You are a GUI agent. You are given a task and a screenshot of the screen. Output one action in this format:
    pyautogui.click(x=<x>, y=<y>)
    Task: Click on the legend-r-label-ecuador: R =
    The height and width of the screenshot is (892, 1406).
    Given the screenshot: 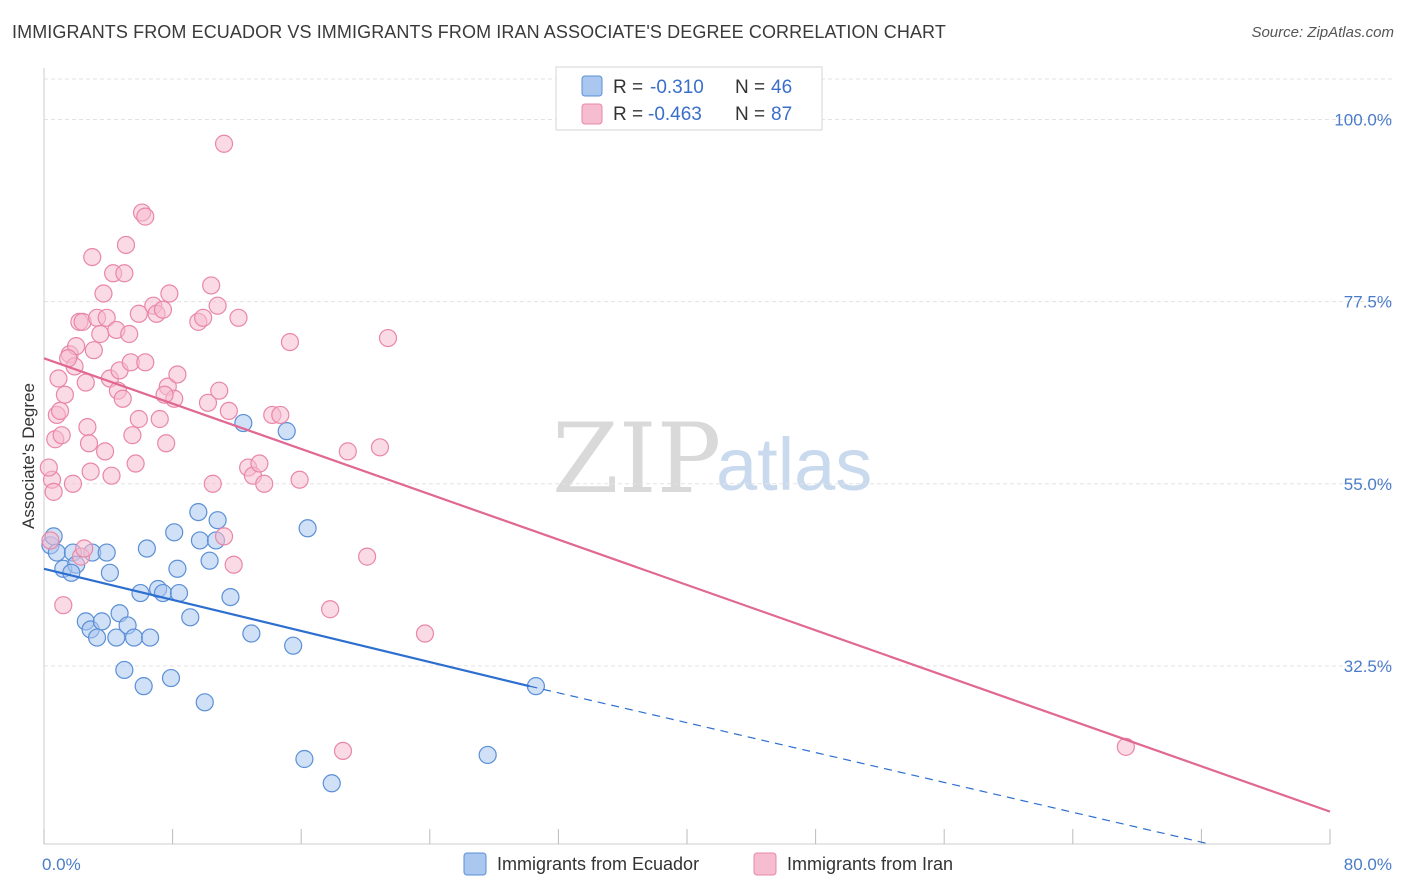 What is the action you would take?
    pyautogui.click(x=628, y=87)
    